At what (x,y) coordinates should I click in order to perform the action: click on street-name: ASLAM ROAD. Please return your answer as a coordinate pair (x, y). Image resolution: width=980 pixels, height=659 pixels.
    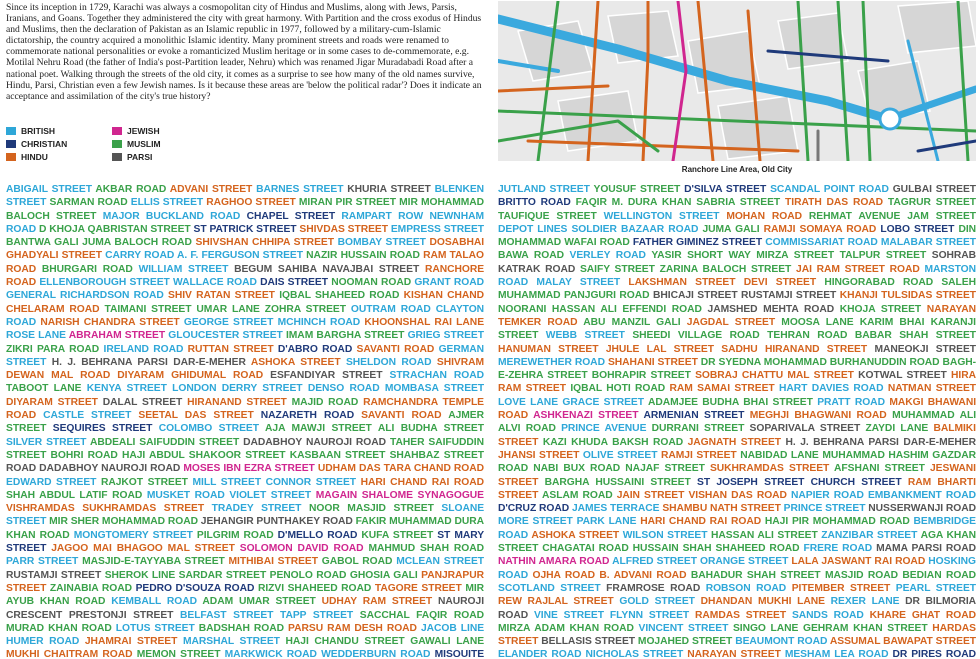
    Looking at the image, I should click on (577, 495).